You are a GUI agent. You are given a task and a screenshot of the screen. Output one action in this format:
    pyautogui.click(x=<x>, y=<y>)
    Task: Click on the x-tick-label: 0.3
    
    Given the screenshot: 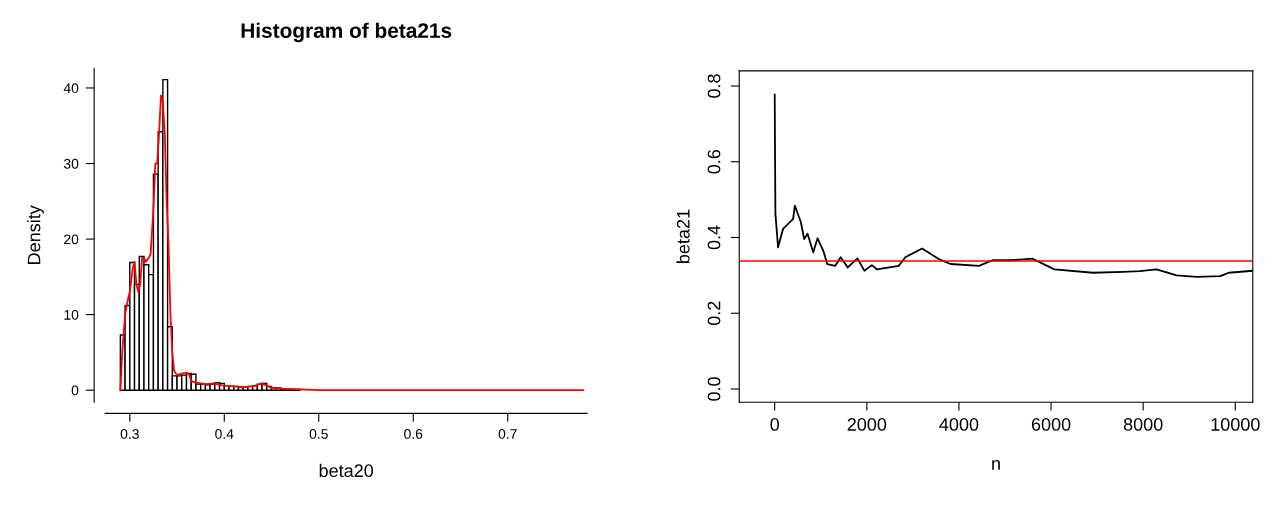 What is the action you would take?
    pyautogui.click(x=129, y=434)
    